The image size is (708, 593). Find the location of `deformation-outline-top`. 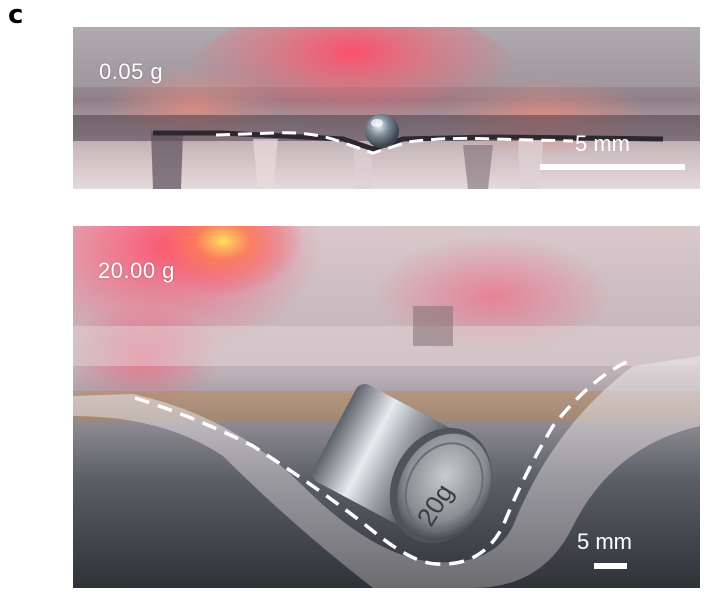

deformation-outline-top is located at coordinates (394, 143).